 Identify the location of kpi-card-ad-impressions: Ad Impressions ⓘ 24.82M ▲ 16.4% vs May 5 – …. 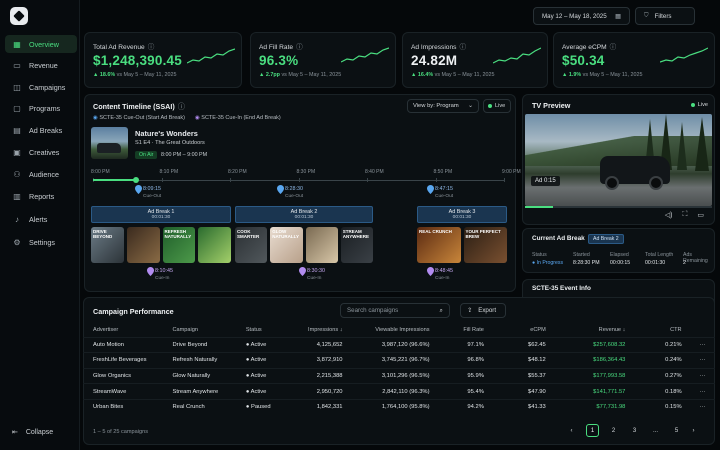
(475, 60).